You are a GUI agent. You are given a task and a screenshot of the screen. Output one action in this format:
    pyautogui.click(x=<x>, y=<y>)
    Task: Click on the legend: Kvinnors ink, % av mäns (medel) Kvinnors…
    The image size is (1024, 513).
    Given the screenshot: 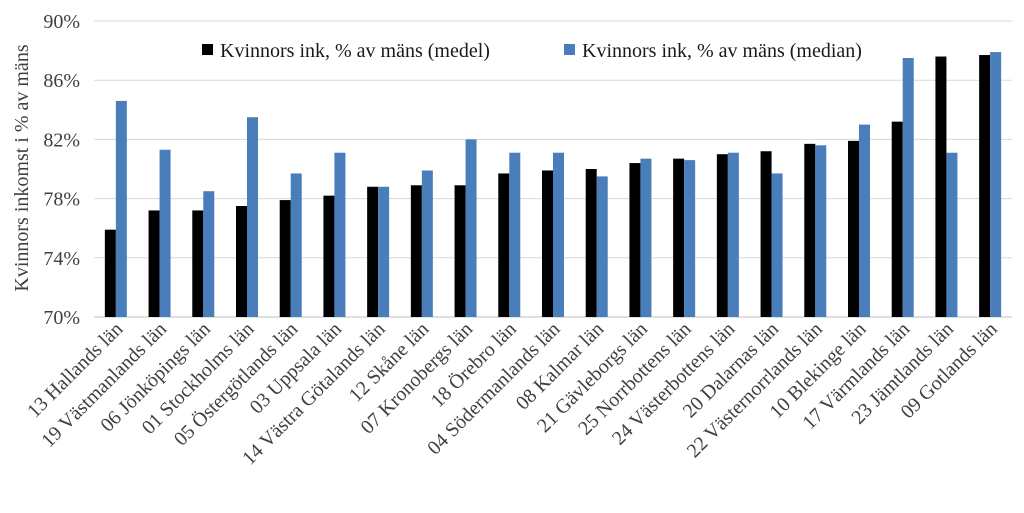 What is the action you would take?
    pyautogui.click(x=532, y=51)
    